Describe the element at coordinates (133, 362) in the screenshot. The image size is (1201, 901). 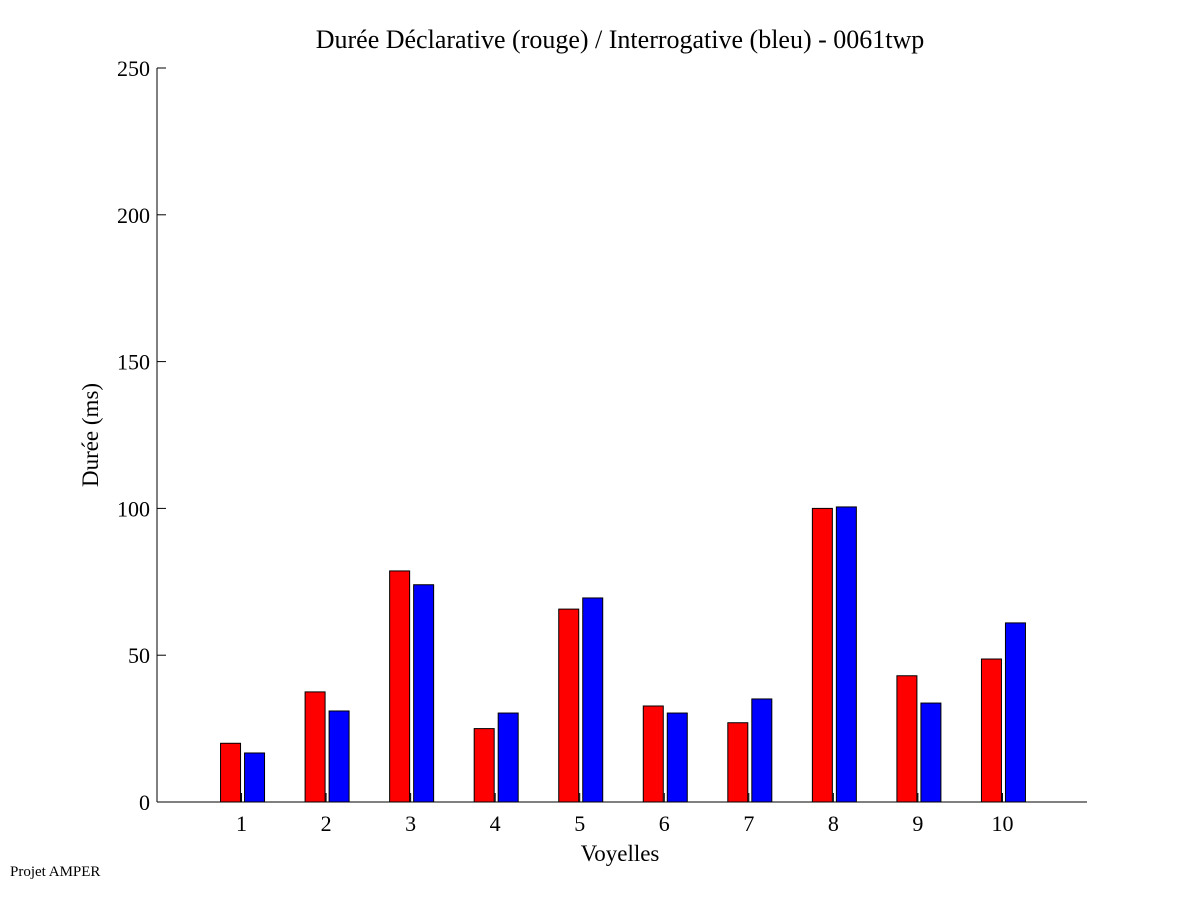
I see `y-tick-label: 150` at that location.